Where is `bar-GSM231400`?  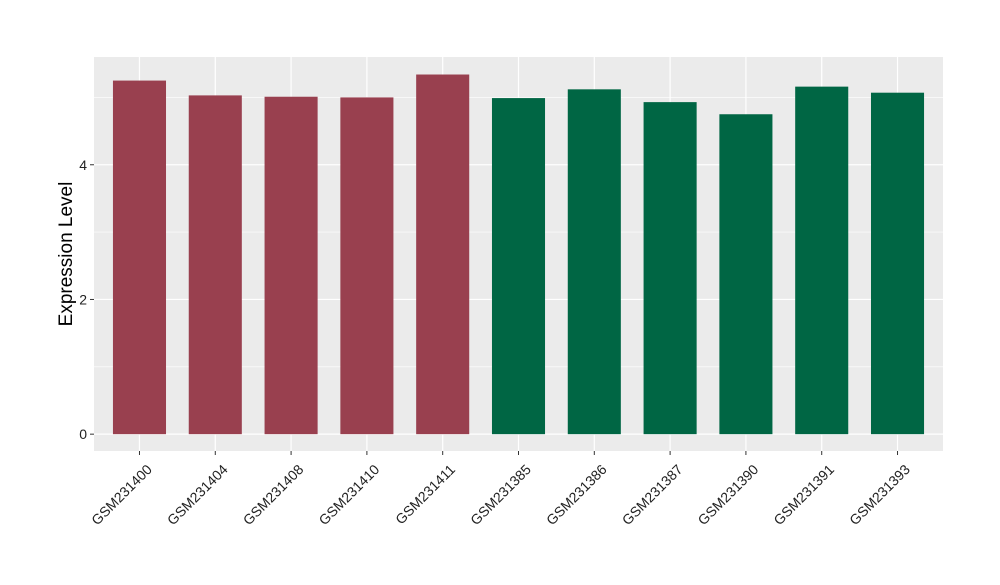 bar-GSM231400 is located at coordinates (139, 257).